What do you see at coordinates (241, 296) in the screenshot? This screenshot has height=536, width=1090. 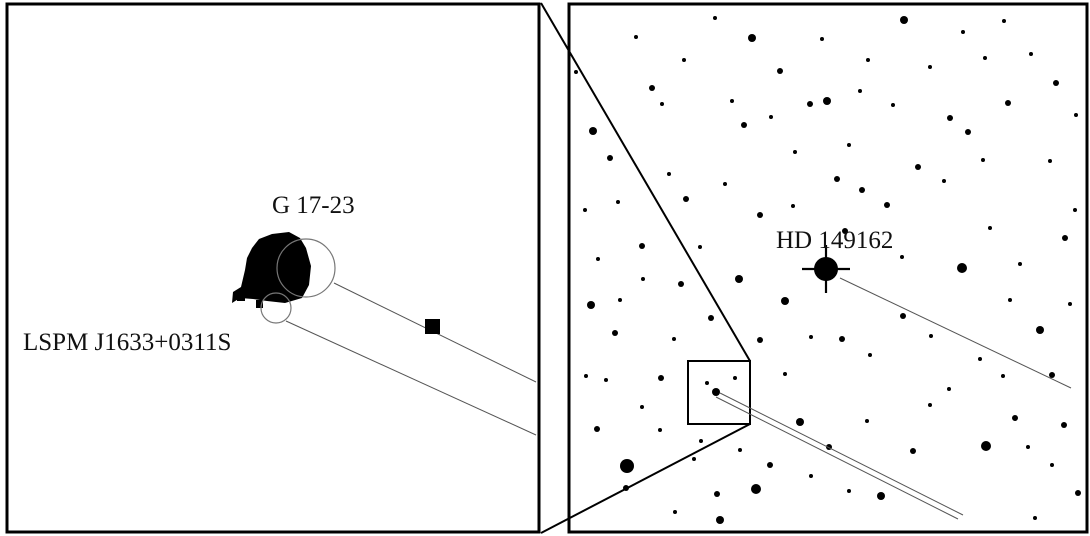 I see `g17-23-star-pixel` at bounding box center [241, 296].